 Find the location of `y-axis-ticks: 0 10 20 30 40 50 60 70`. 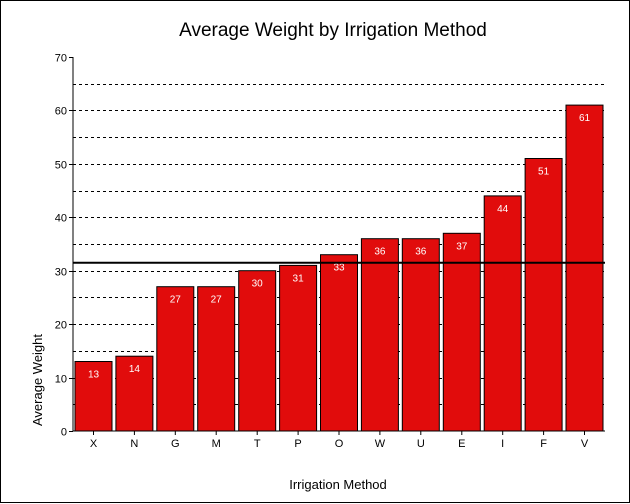

y-axis-ticks: 0 10 20 30 40 50 60 70 is located at coordinates (64, 246).